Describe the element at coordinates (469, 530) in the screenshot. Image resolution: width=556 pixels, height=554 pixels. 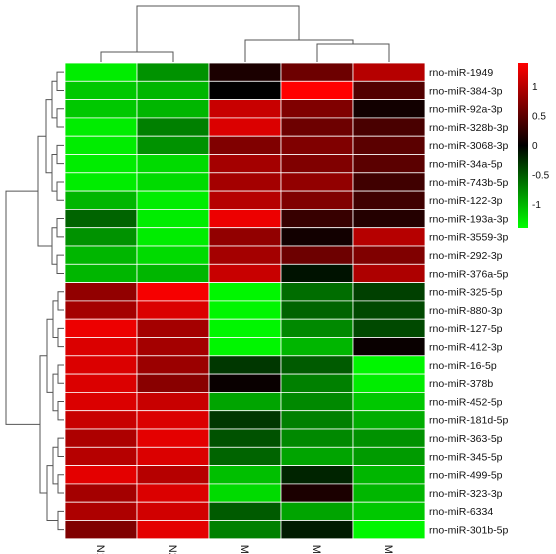
I see `row-label: rno-miR-301b-5p` at that location.